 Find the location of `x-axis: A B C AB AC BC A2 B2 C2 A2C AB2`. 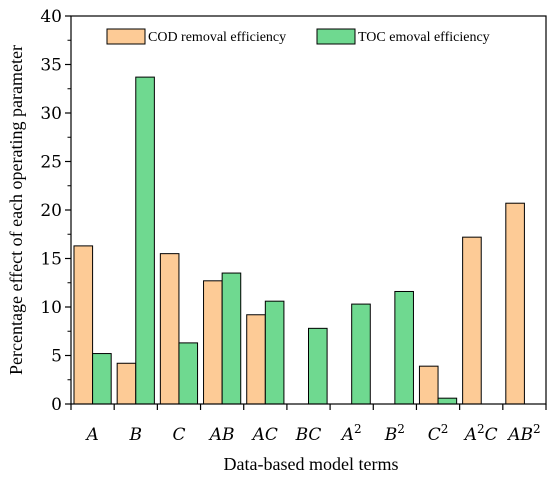

x-axis: A B C AB AC BC A2 B2 C2 A2C AB2 is located at coordinates (308, 424).